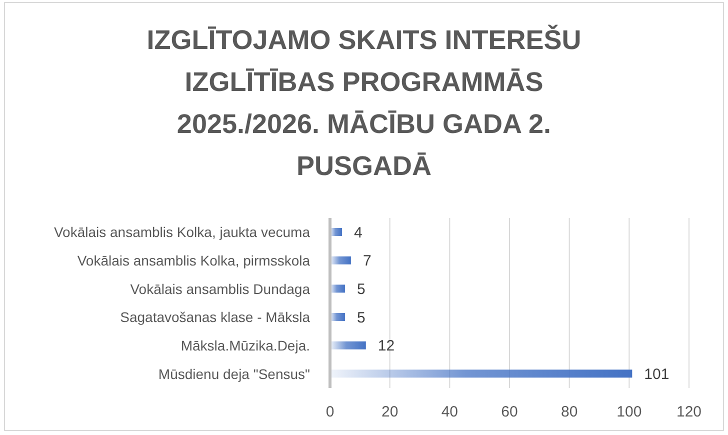 The width and height of the screenshot is (728, 435). Describe the element at coordinates (358, 233) in the screenshot. I see `data-label: 4` at that location.